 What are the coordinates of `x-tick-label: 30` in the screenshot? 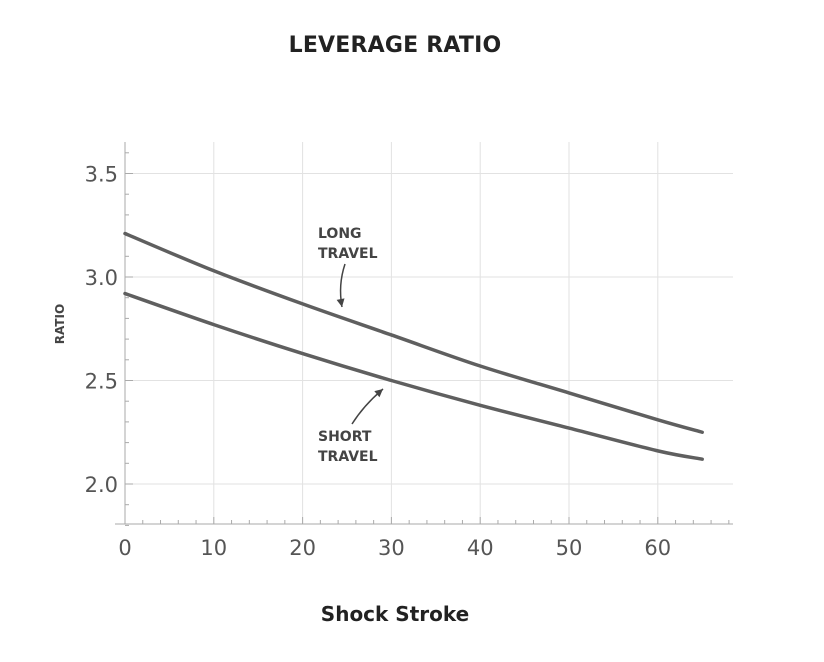 It's located at (391, 548).